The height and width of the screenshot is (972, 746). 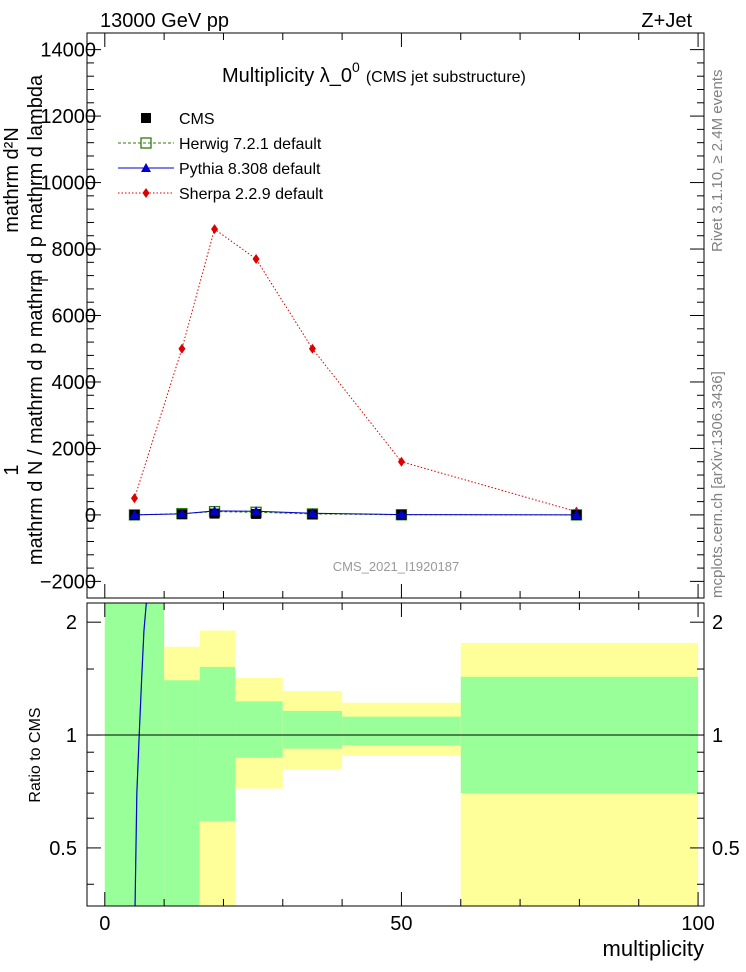 I want to click on y-tick-label: 10000, so click(x=68, y=184).